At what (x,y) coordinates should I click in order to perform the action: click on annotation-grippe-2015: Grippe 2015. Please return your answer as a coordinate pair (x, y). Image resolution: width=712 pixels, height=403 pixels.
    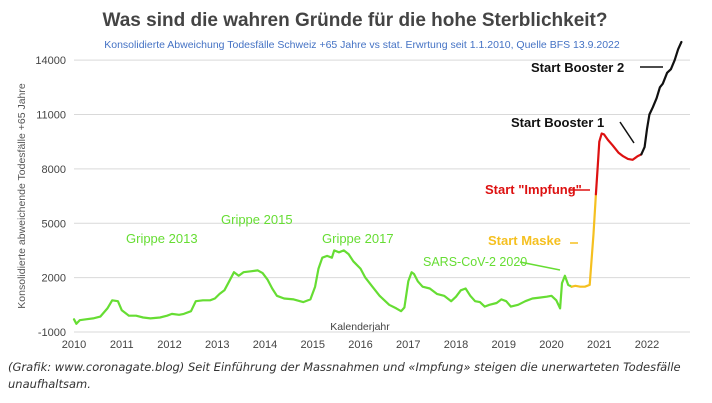
    Looking at the image, I should click on (257, 219).